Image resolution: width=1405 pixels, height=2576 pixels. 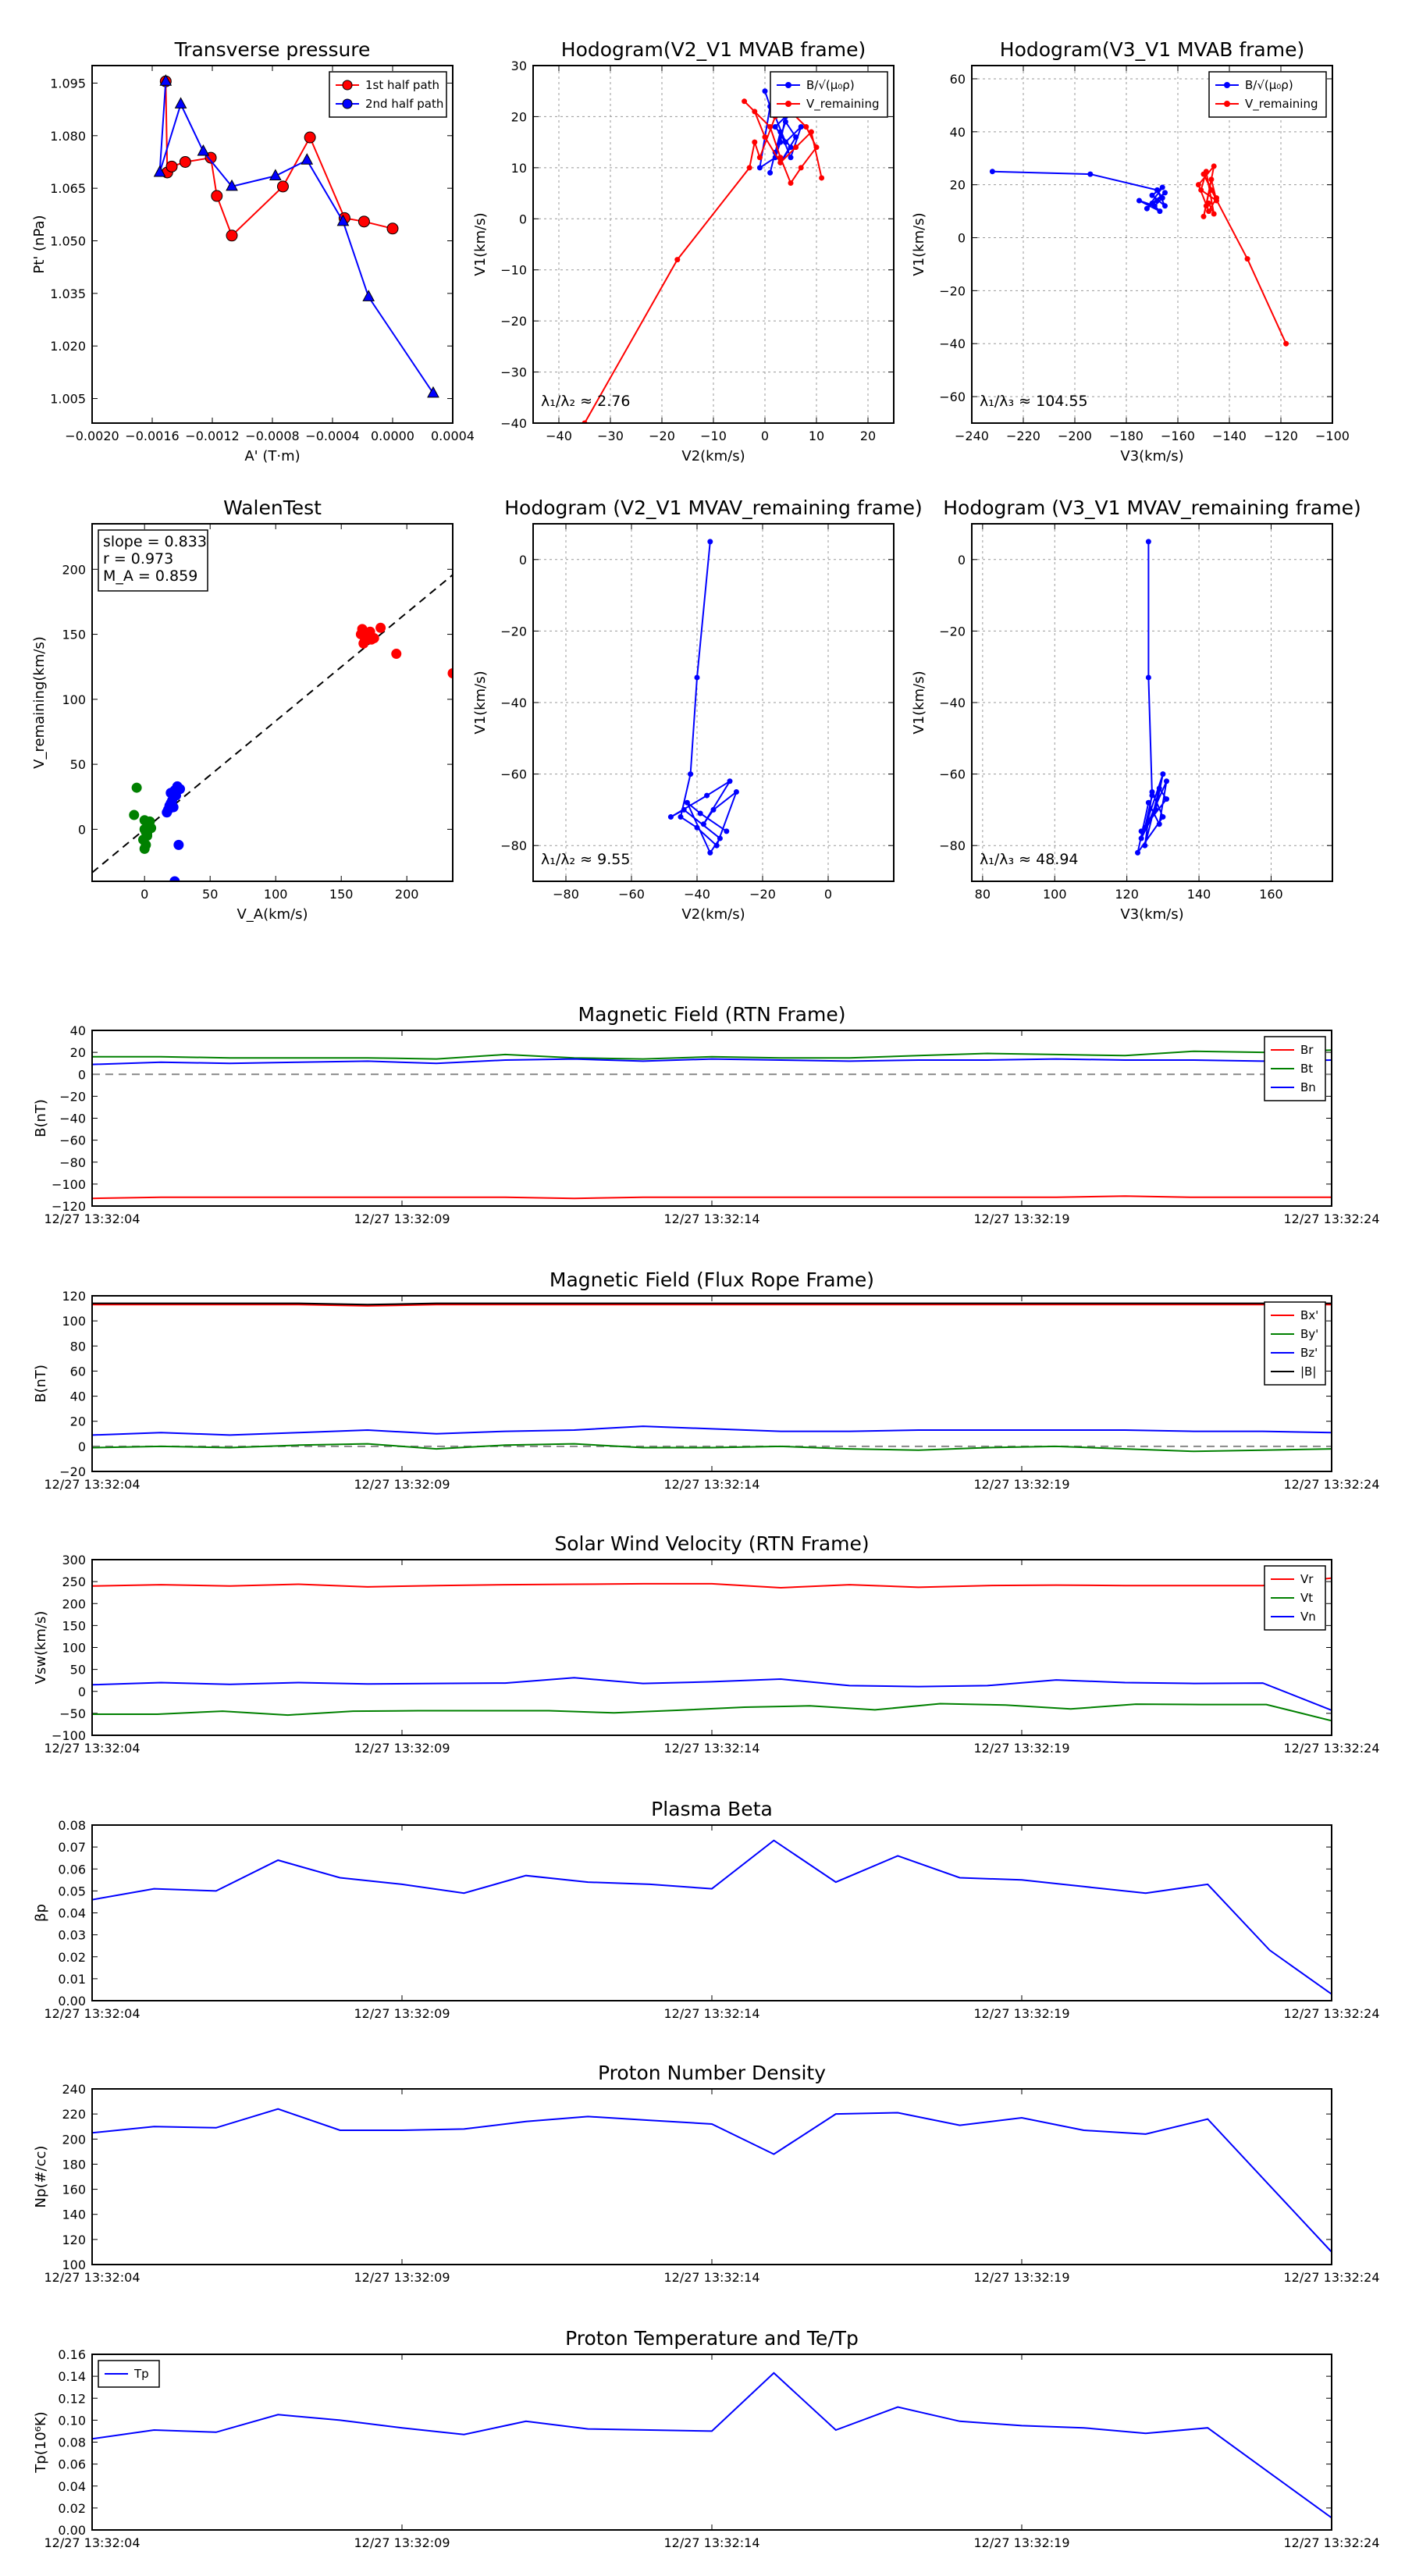 I want to click on y-tick-label: 0.08, so click(x=72, y=2442).